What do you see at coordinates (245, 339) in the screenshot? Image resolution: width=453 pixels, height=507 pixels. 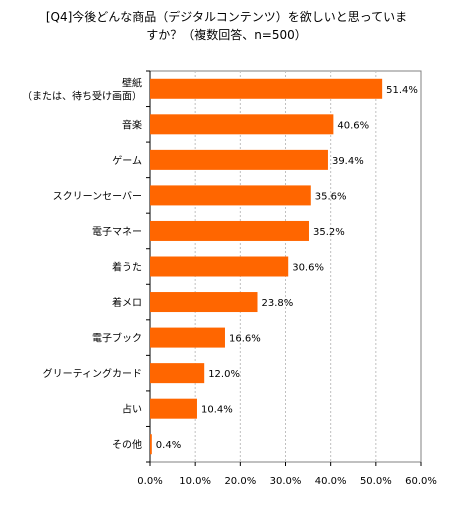 I see `value-label: 16.6%` at bounding box center [245, 339].